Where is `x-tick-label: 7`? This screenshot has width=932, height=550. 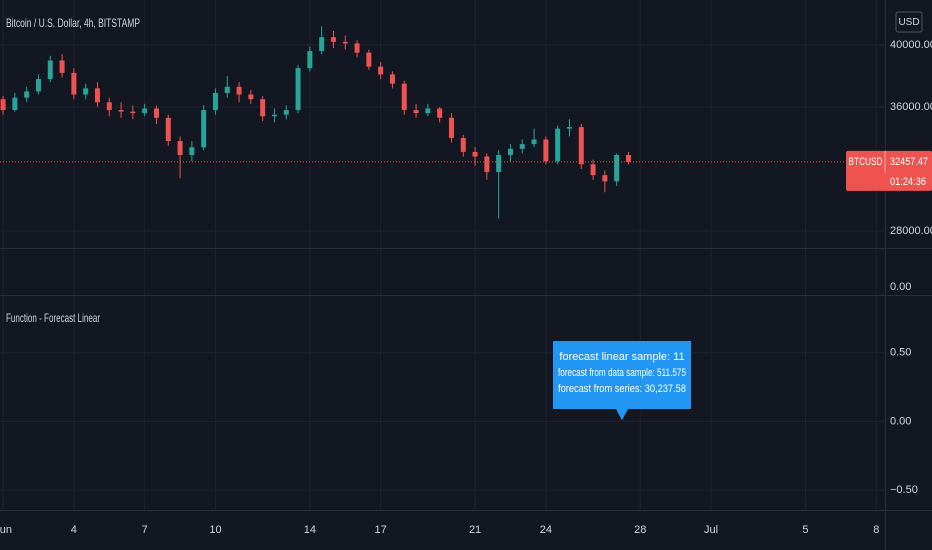
x-tick-label: 7 is located at coordinates (145, 530).